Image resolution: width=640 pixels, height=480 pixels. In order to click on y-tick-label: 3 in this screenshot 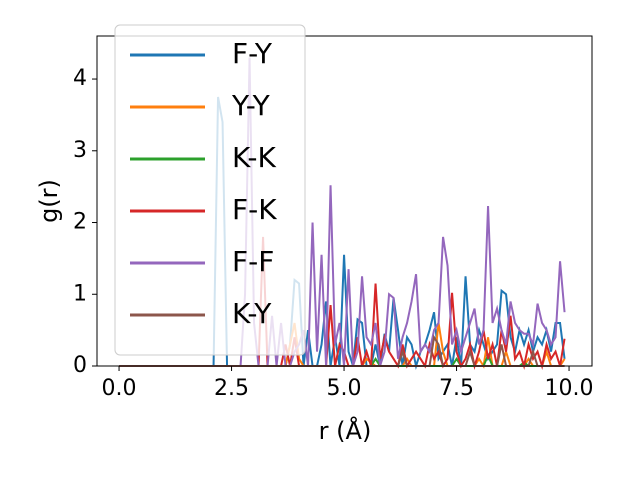, I will do `click(80, 150)`.